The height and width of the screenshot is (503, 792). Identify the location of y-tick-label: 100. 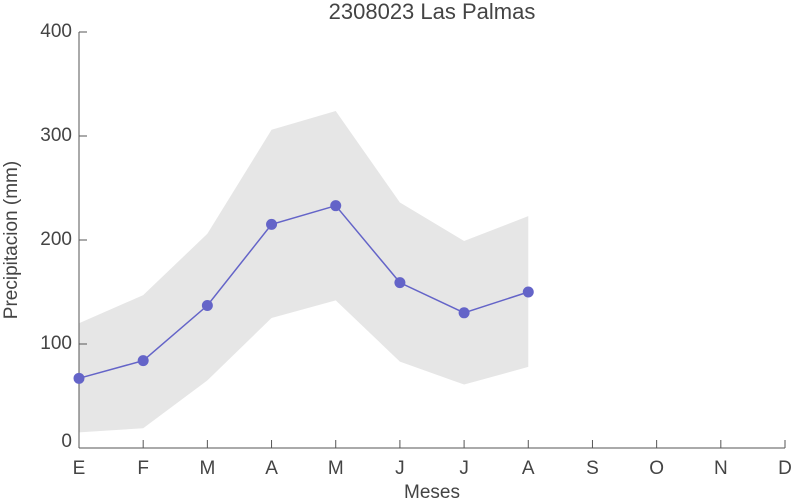
(56, 343).